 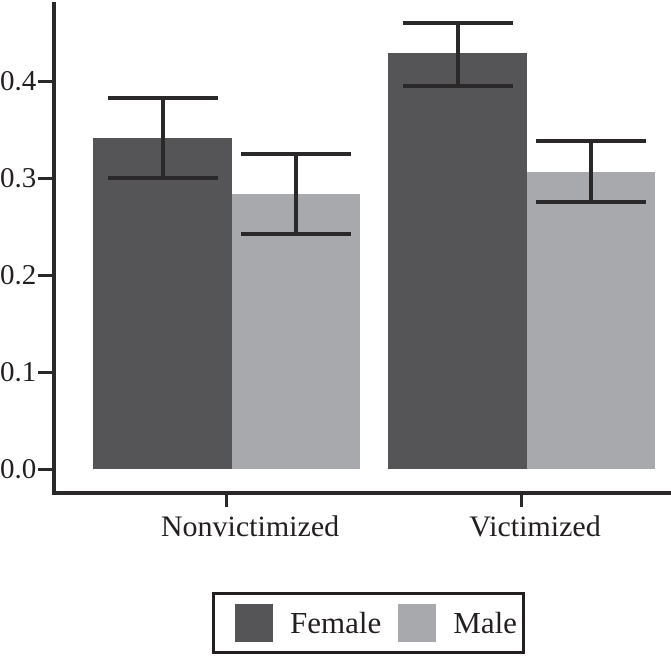 I want to click on legend: Female Male, so click(x=368, y=623).